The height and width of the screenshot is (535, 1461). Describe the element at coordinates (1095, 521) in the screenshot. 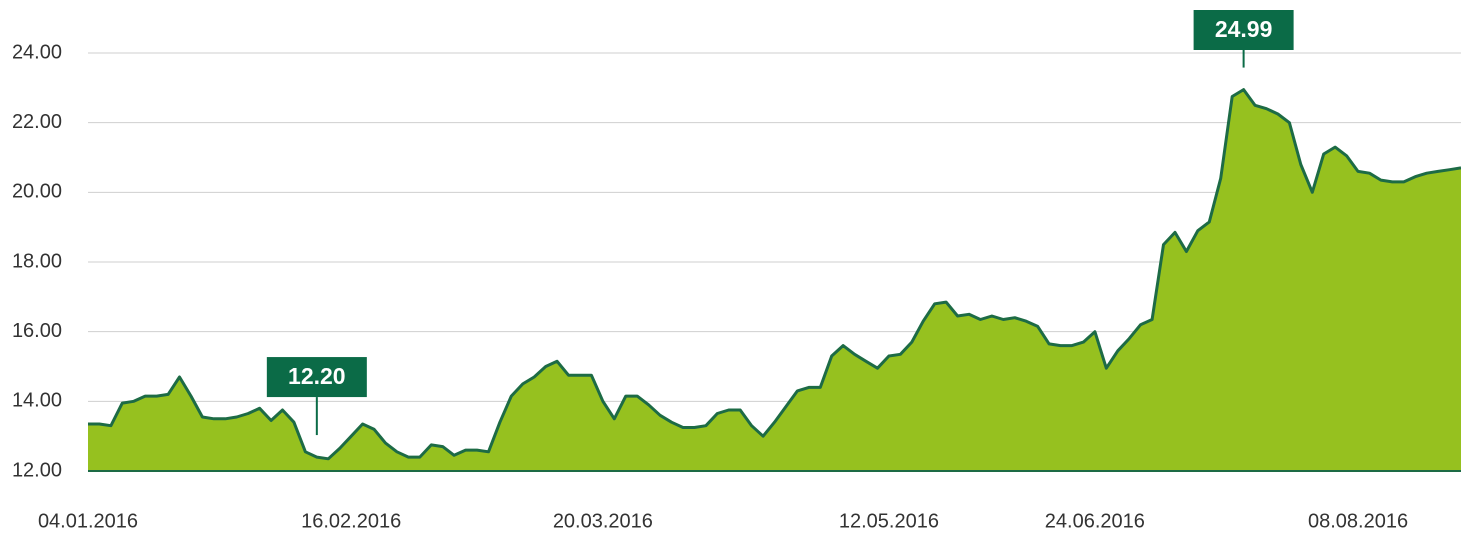

I see `x-tick-label: 24.06.2016` at that location.